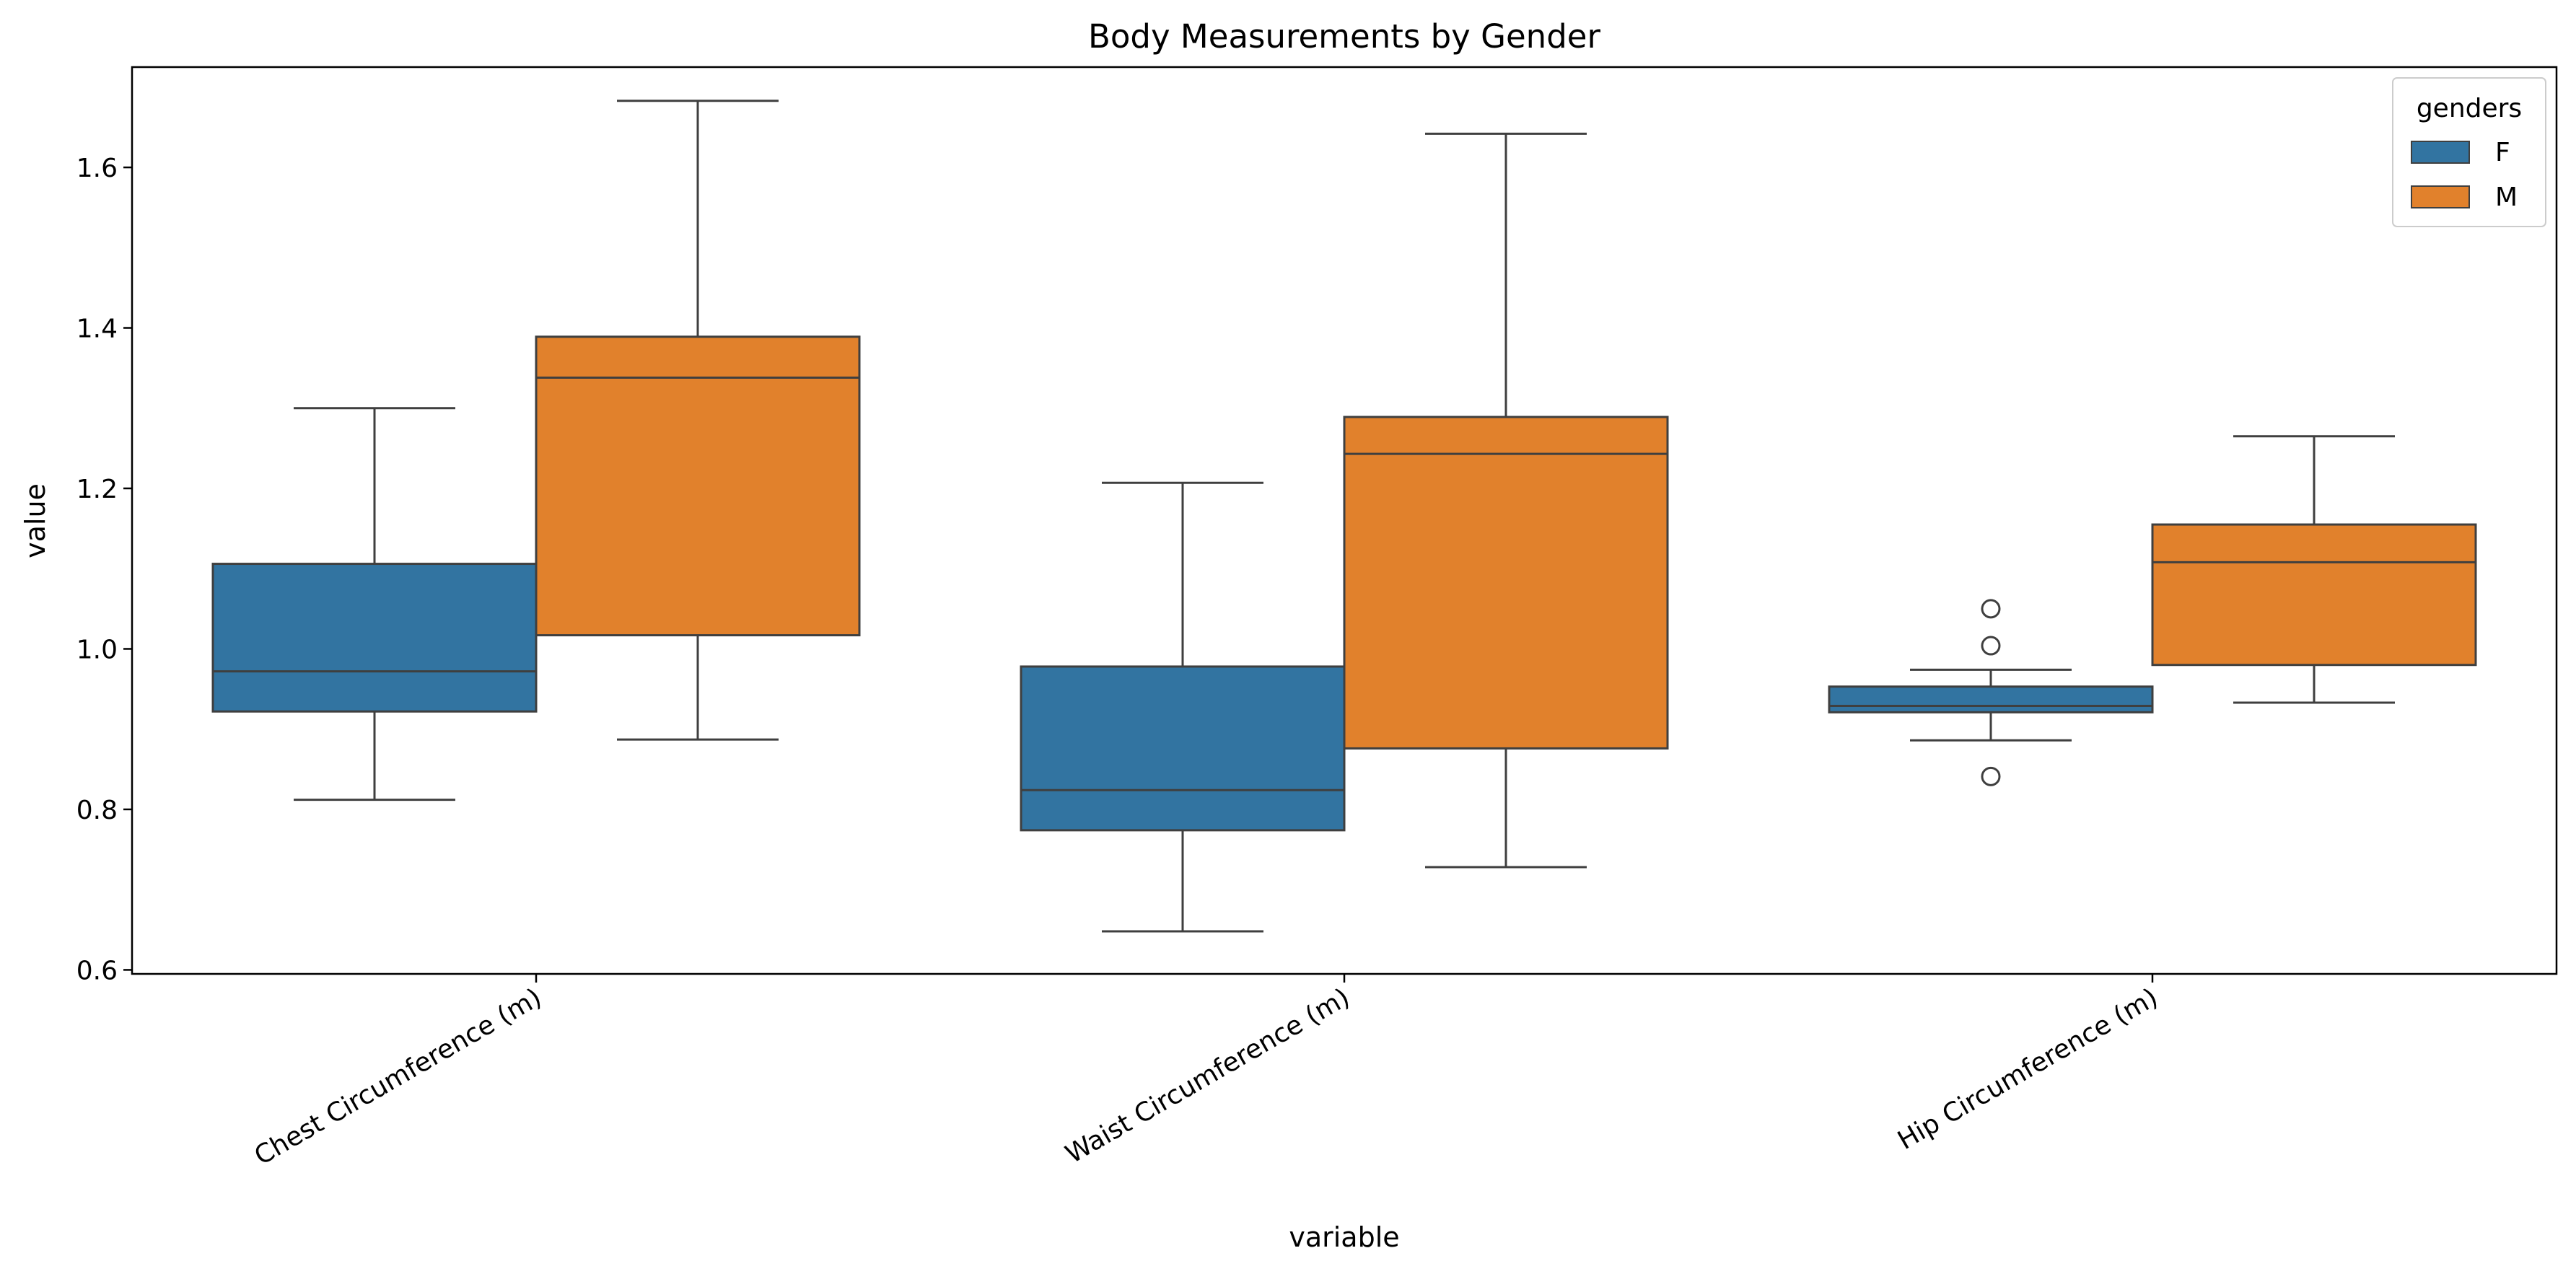 This screenshot has height=1274, width=2576. I want to click on y-tick-label: 1.6, so click(97, 169).